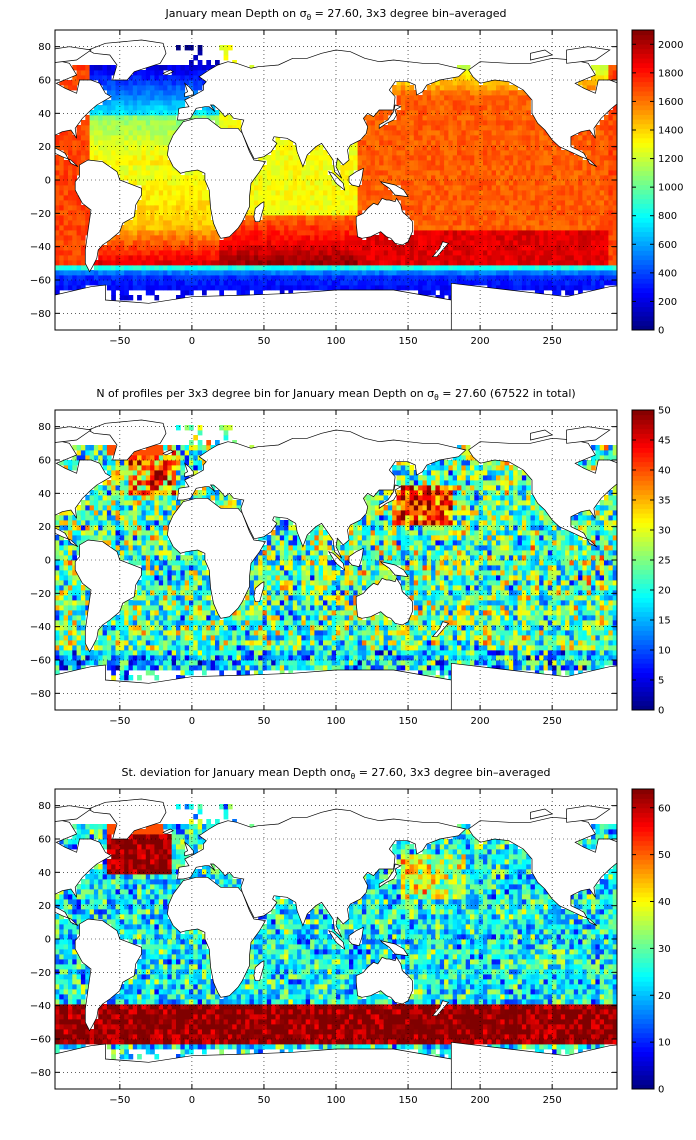 The width and height of the screenshot is (696, 1140). What do you see at coordinates (643, 75) in the screenshot?
I see `colorbar-segment` at bounding box center [643, 75].